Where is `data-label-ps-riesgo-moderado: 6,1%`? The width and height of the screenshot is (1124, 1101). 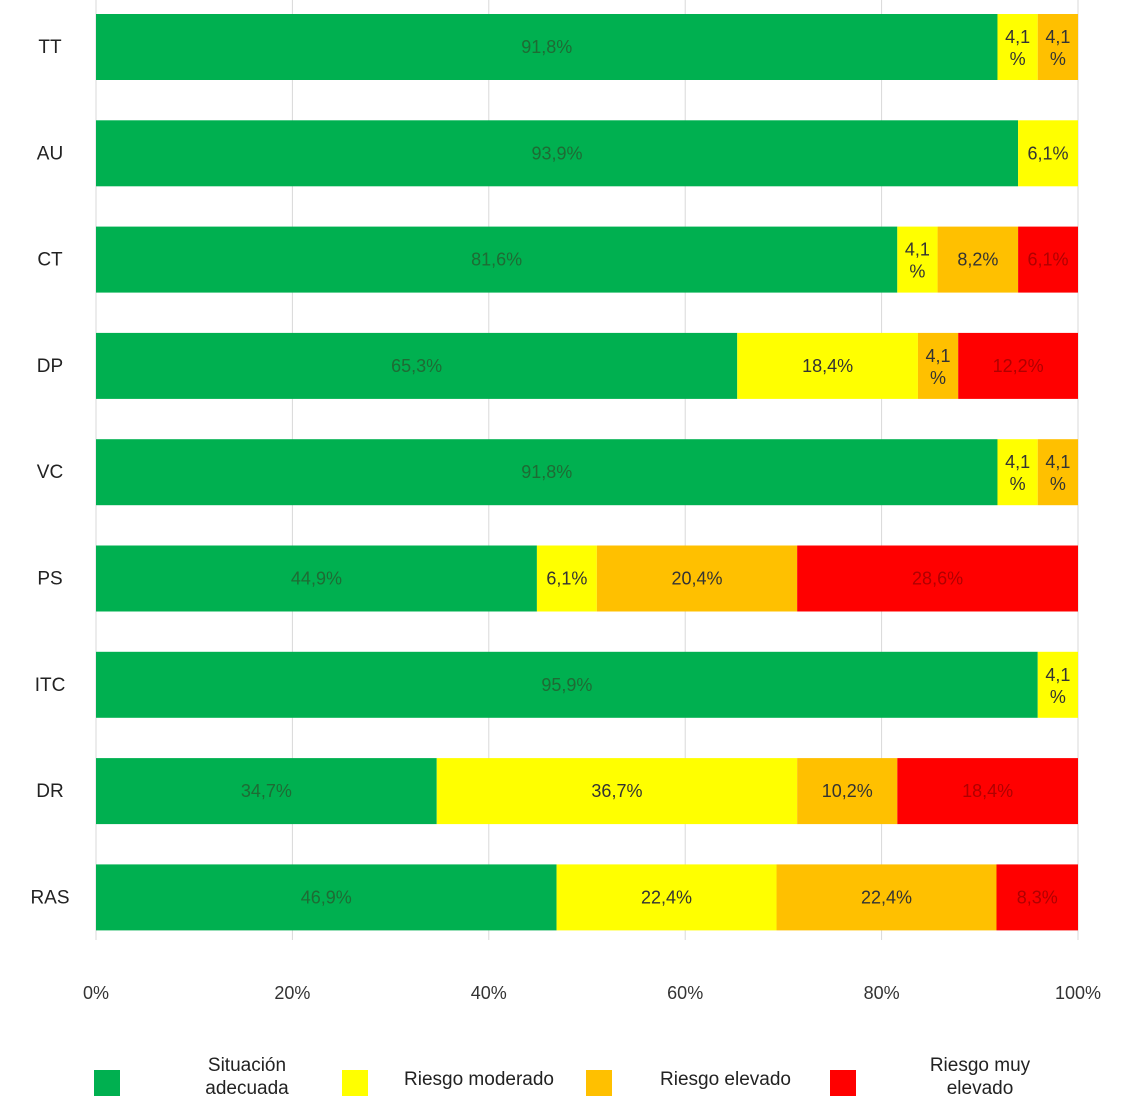 data-label-ps-riesgo-moderado: 6,1% is located at coordinates (566, 579).